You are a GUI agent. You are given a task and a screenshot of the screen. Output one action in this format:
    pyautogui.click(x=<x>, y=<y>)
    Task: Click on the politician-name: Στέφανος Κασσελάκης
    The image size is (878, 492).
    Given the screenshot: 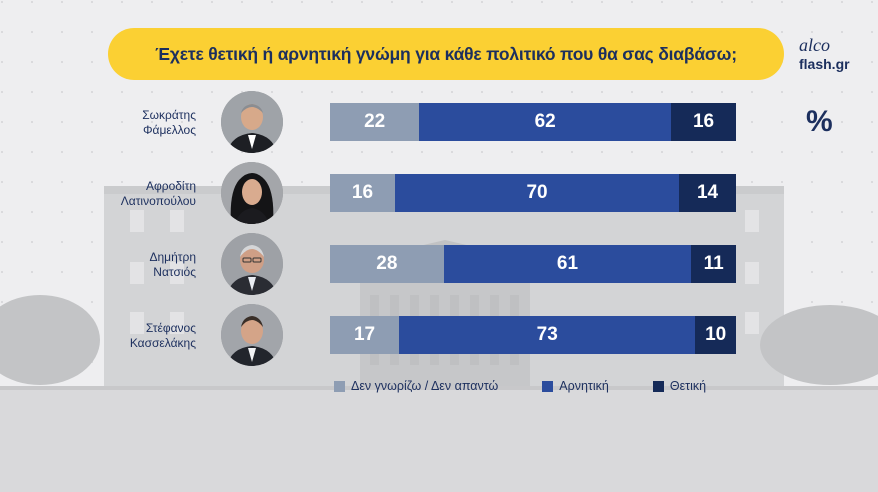 What is the action you would take?
    pyautogui.click(x=144, y=336)
    